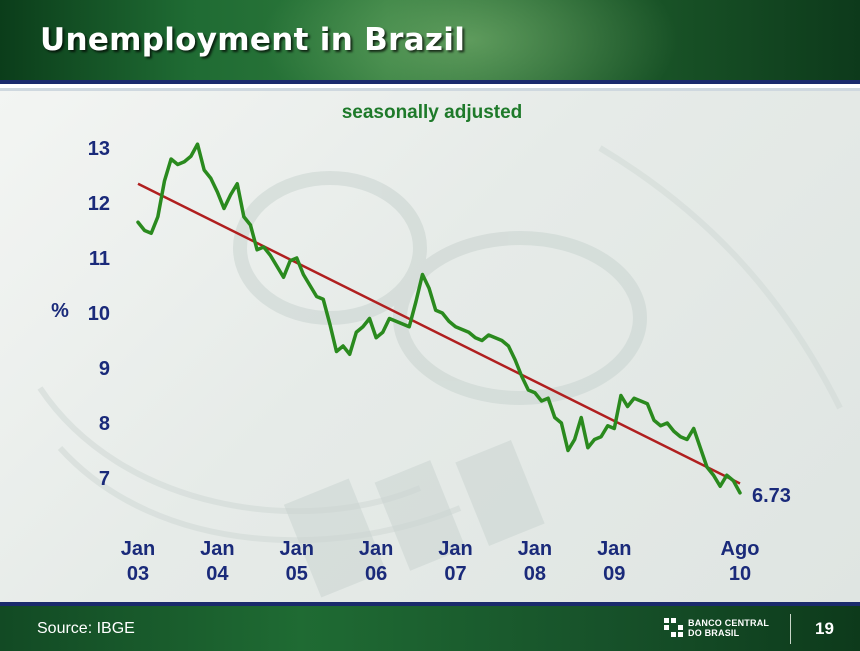 The width and height of the screenshot is (860, 651). Describe the element at coordinates (297, 574) in the screenshot. I see `x-tick-label: 05` at that location.